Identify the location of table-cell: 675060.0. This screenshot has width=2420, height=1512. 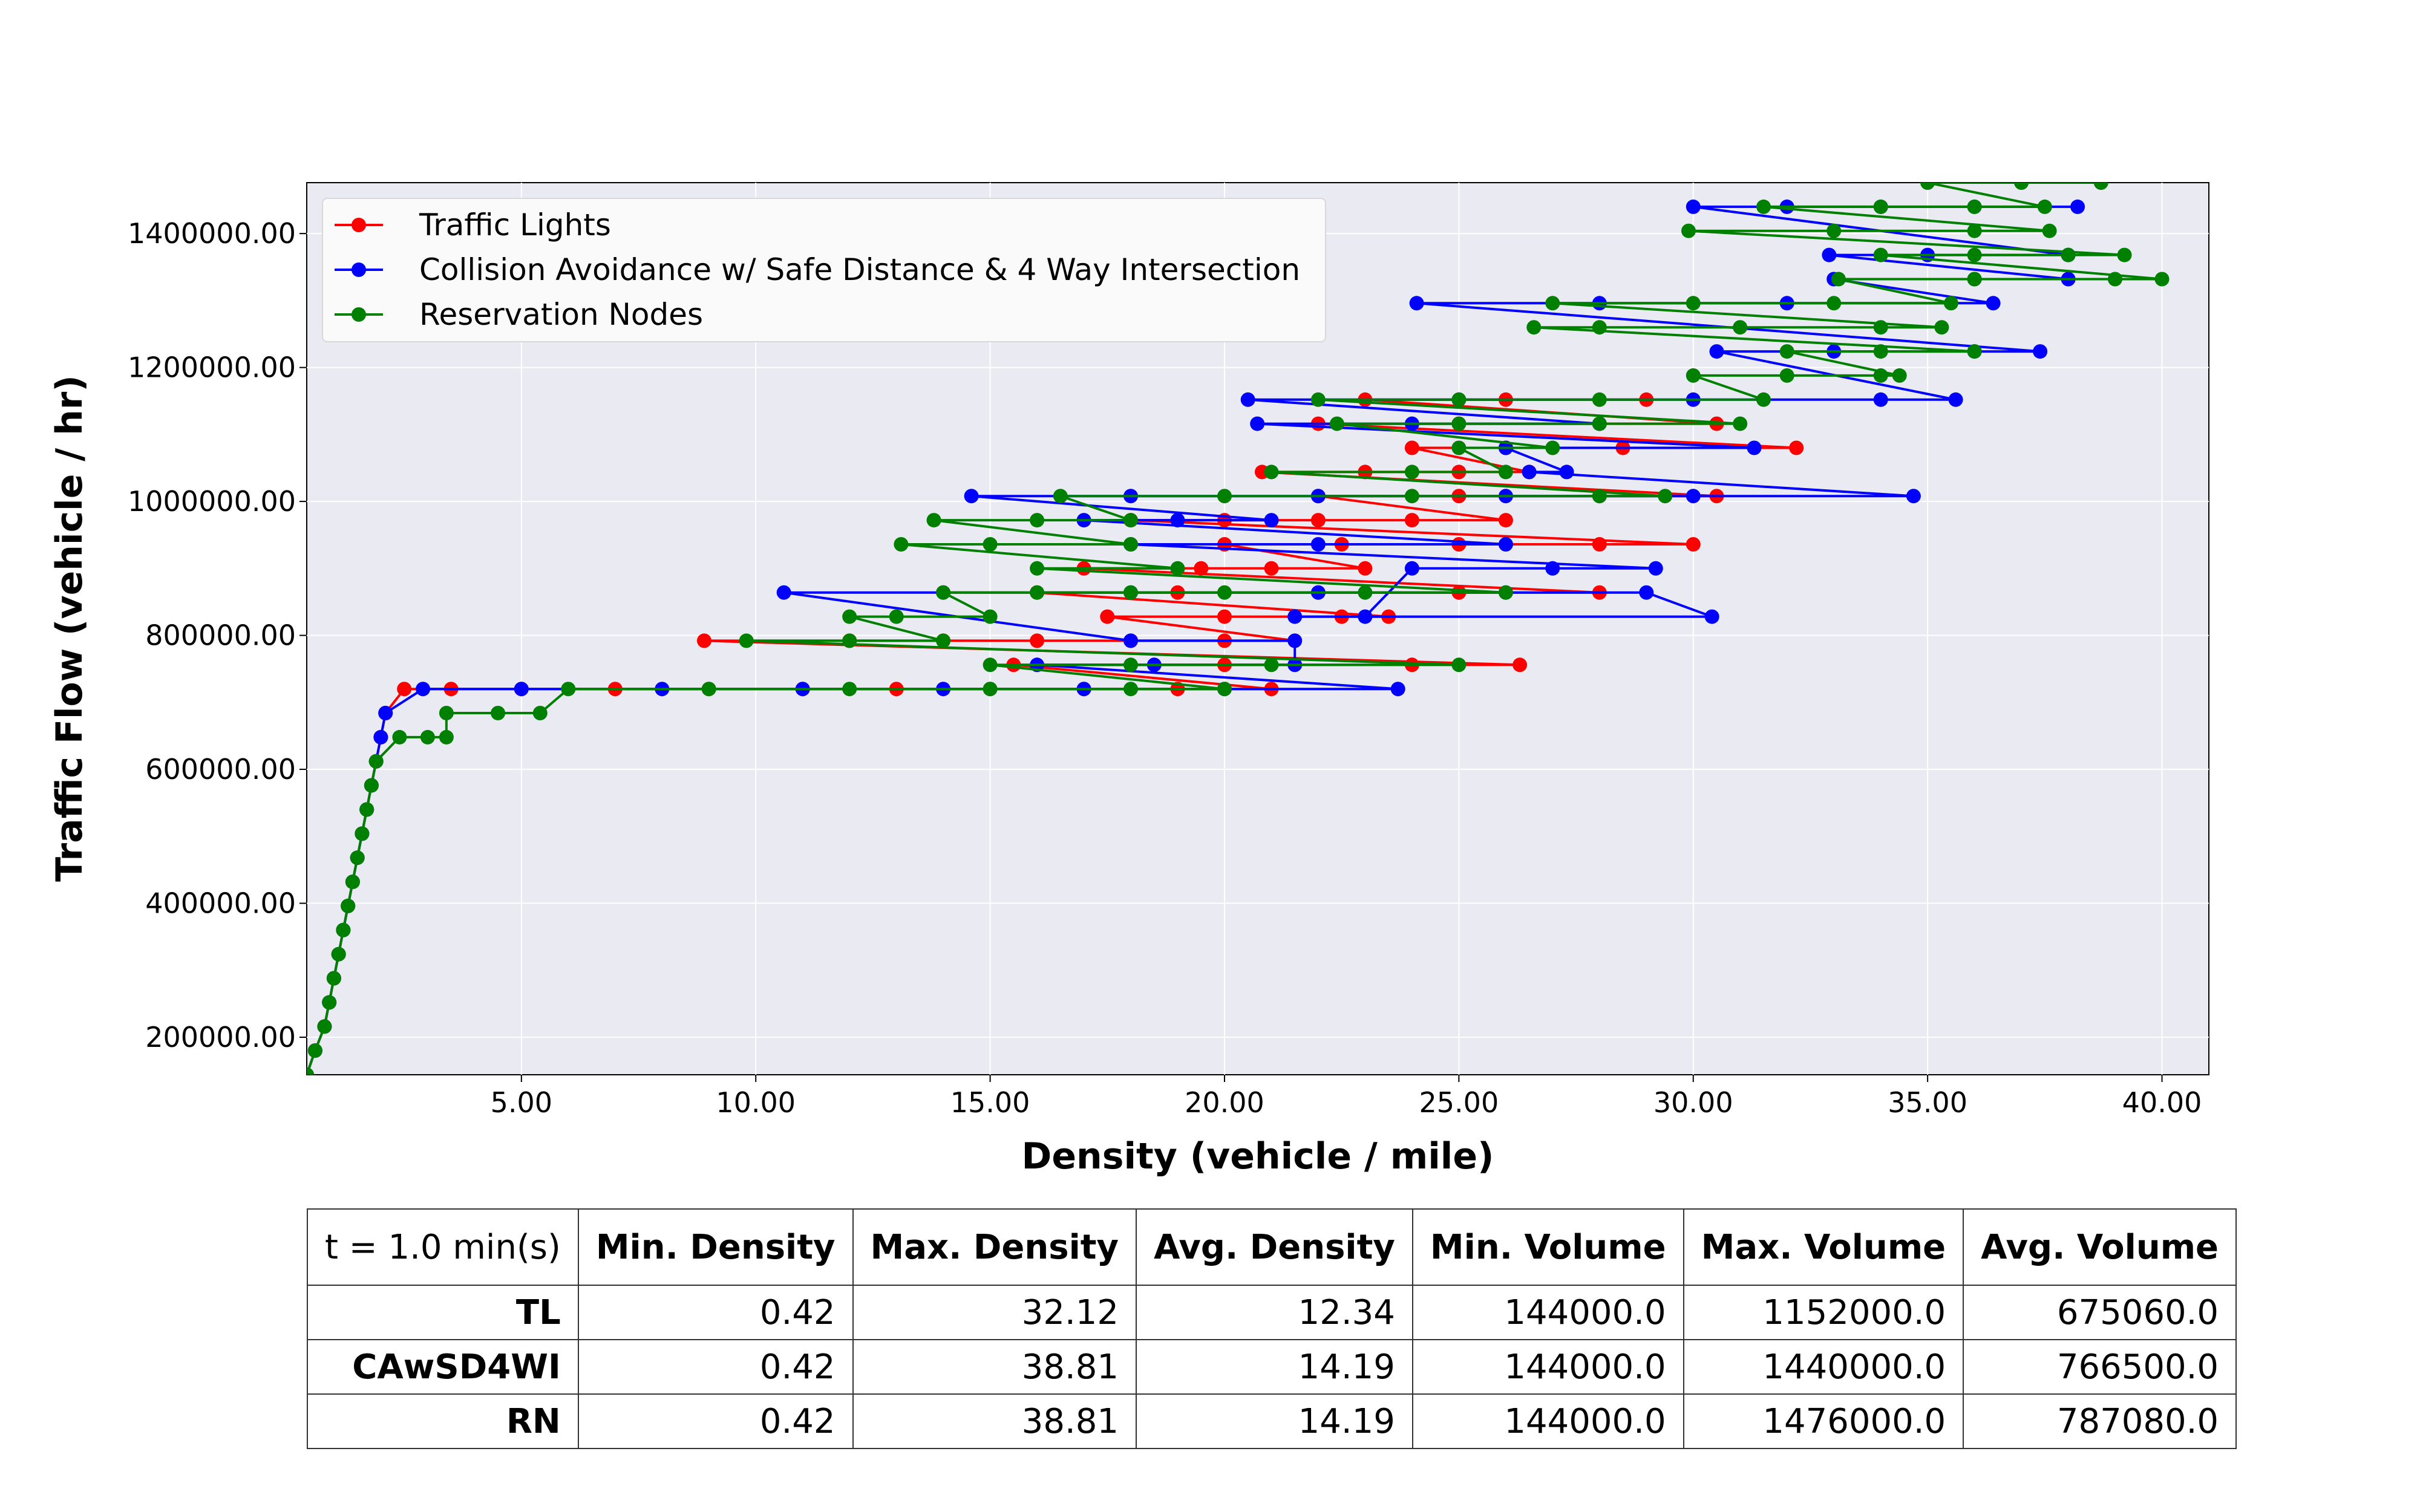
(2100, 1313).